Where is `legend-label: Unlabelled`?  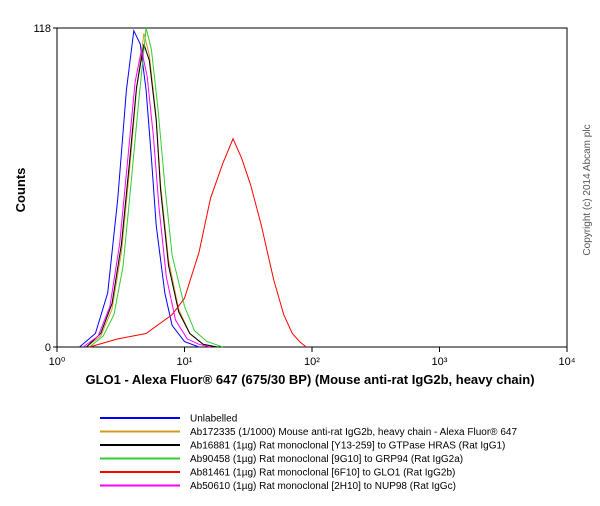 legend-label: Unlabelled is located at coordinates (213, 419).